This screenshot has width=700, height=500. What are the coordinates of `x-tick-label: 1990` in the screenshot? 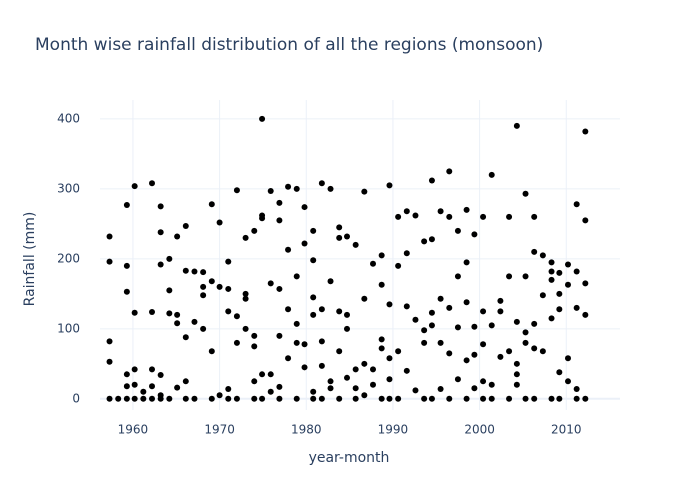 It's located at (393, 430).